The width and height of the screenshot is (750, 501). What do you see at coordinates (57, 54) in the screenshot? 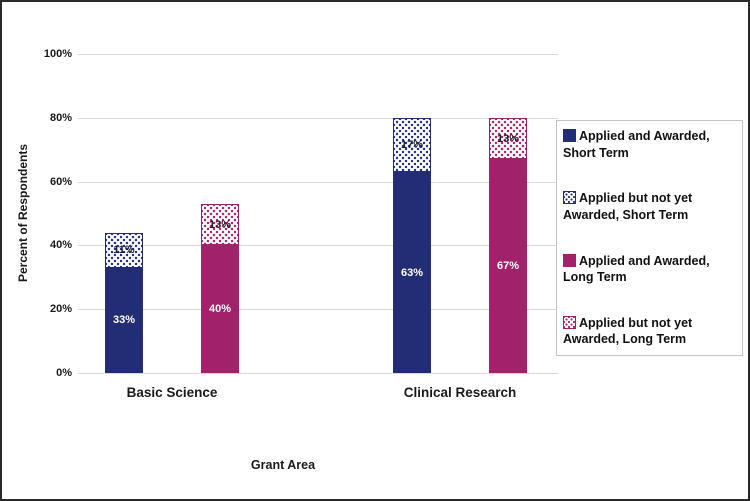
I see `y-tick-label: 100%` at bounding box center [57, 54].